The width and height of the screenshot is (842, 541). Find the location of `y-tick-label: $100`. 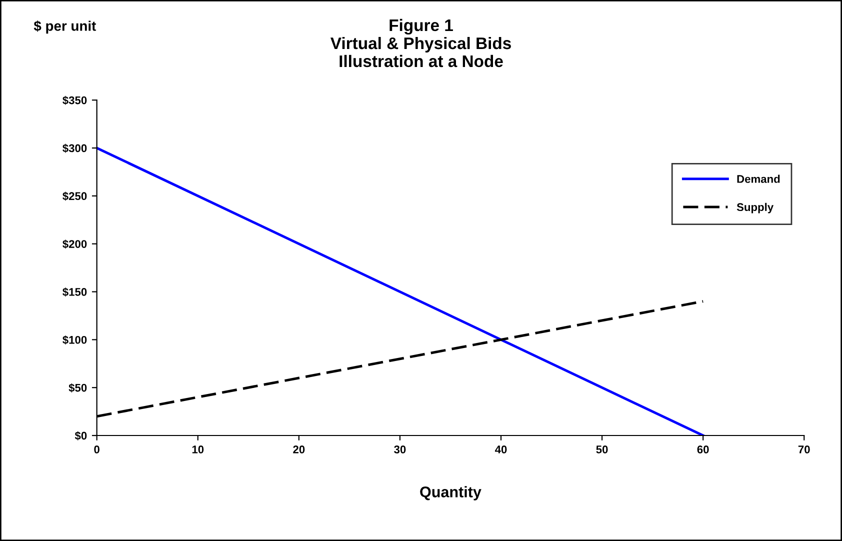

y-tick-label: $100 is located at coordinates (74, 340).